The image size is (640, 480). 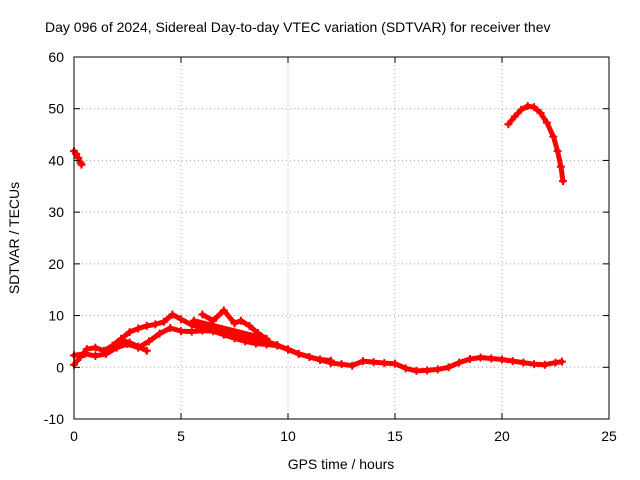 I want to click on x-tick-label: 20, so click(x=502, y=436).